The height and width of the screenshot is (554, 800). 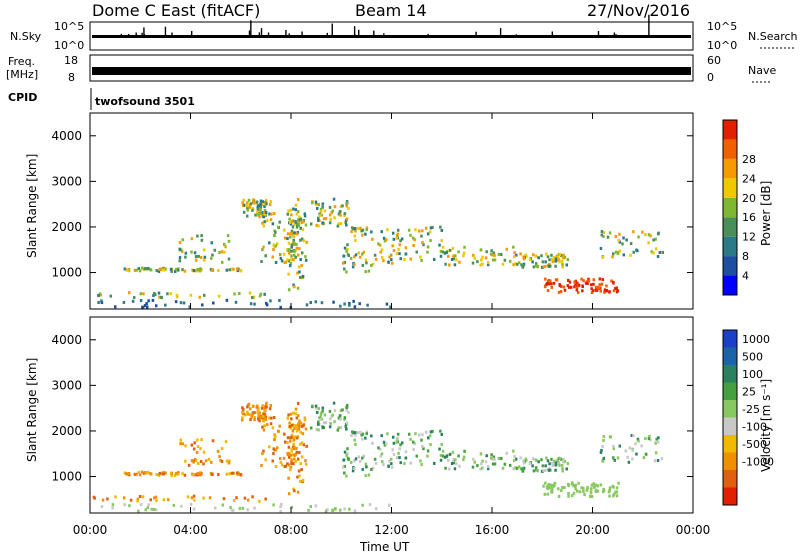 I want to click on y-tick-label: 3000, so click(x=66, y=385).